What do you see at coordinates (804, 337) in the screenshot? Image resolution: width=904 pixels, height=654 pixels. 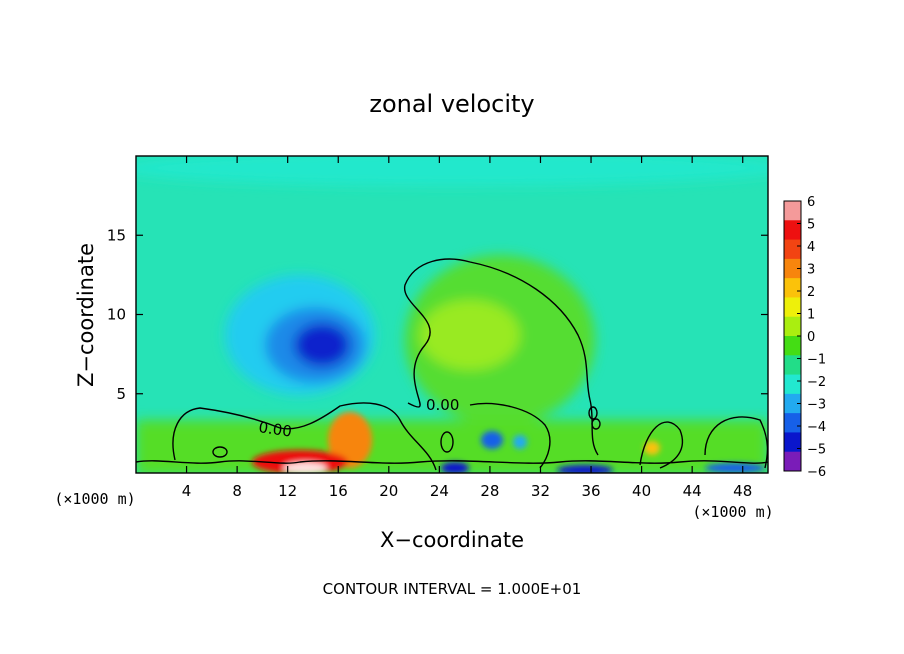 I see `colorbar: 6 5 4 3 2 1 0 −1 −2 −3 −4 −5 −6` at bounding box center [804, 337].